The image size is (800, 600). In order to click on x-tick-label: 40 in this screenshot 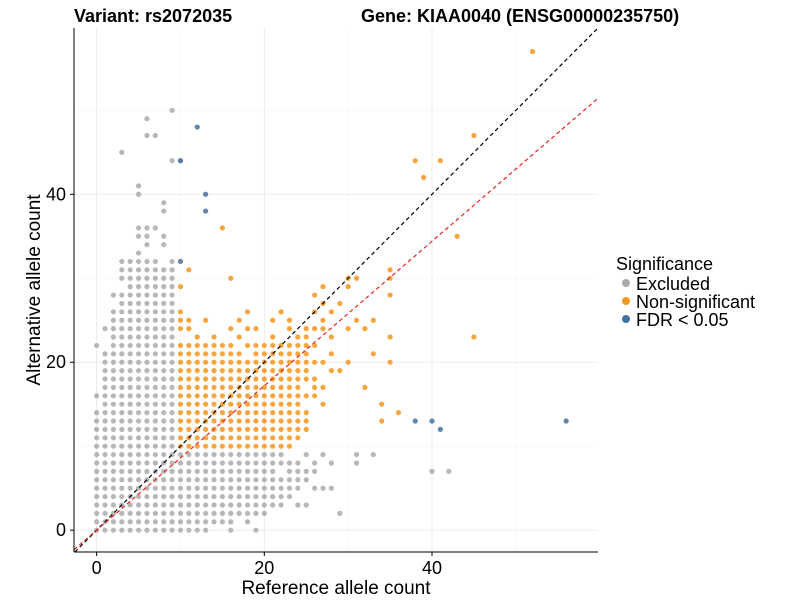, I will do `click(432, 568)`.